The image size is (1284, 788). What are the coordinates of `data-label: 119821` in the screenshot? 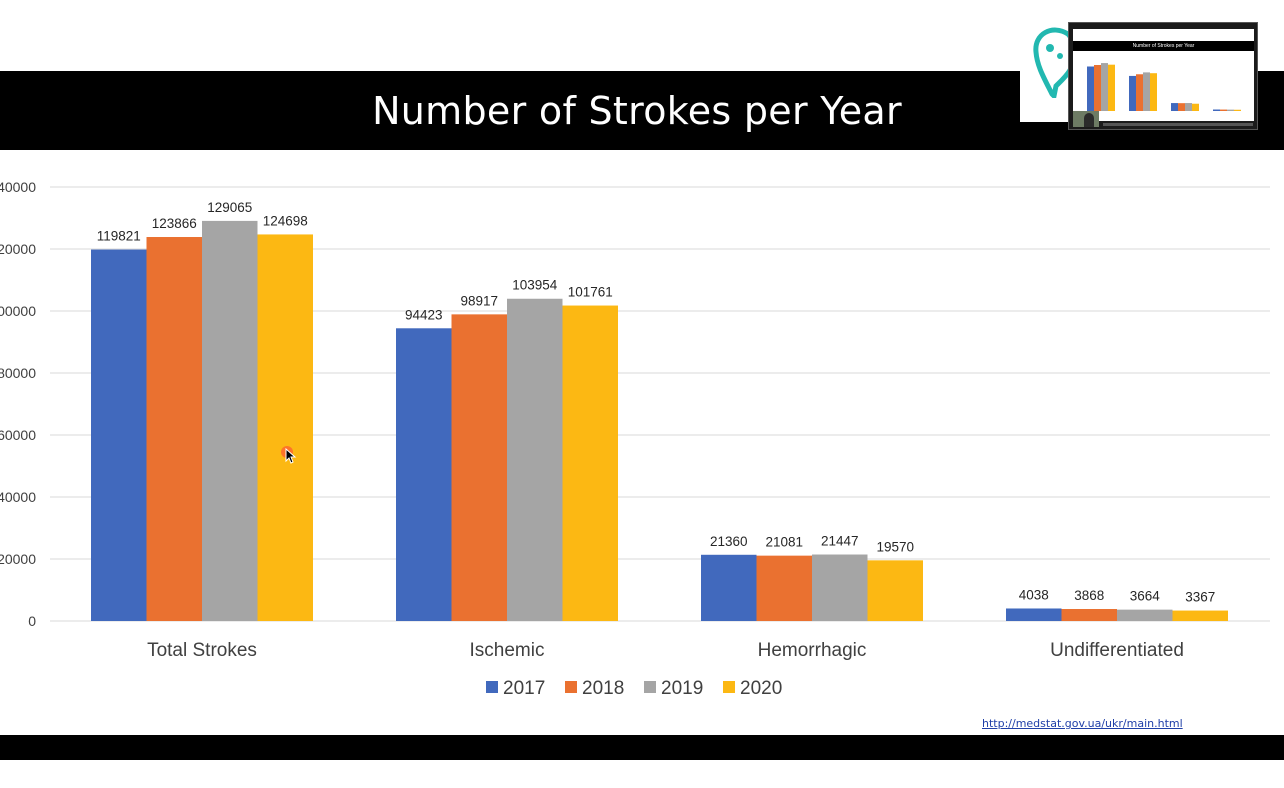 It's located at (119, 236).